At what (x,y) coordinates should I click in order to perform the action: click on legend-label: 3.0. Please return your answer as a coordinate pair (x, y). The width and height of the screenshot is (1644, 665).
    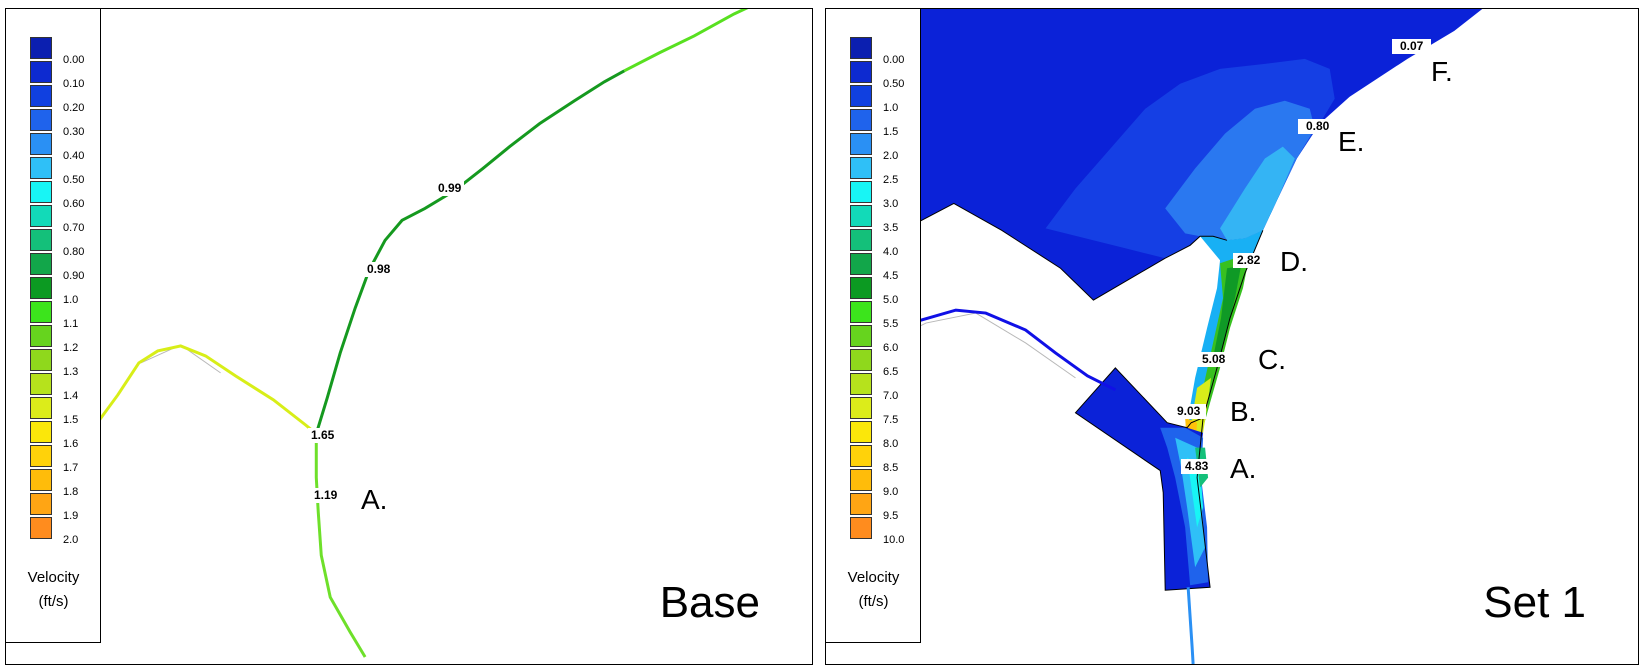
    Looking at the image, I should click on (891, 204).